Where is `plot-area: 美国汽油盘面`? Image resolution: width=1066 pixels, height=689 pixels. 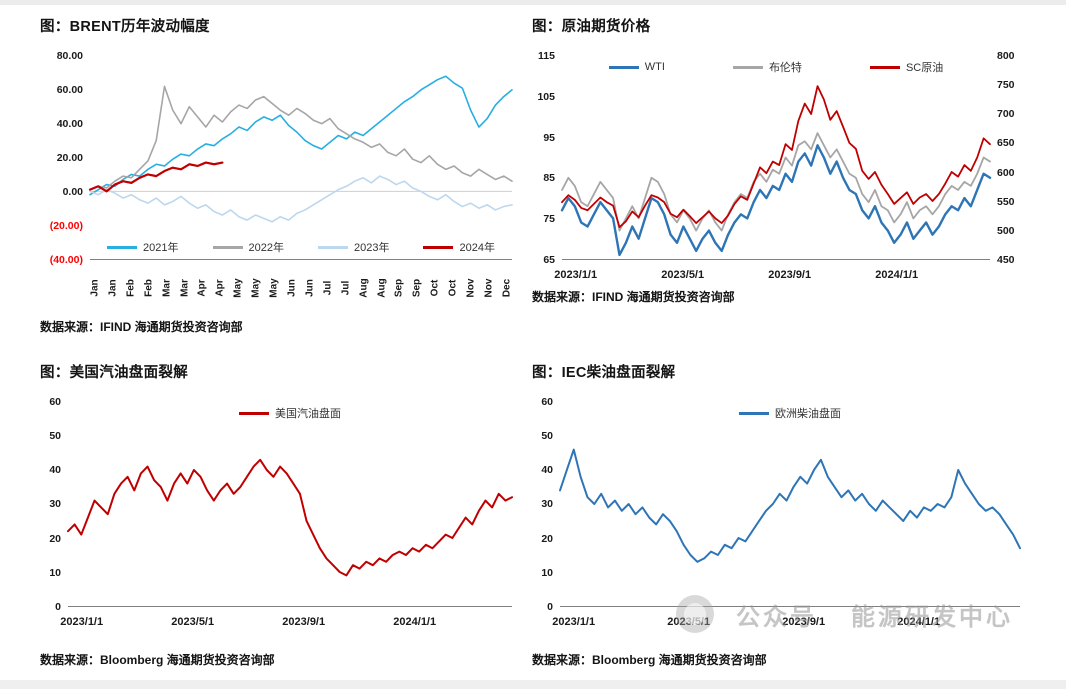 plot-area: 美国汽油盘面 is located at coordinates (290, 504).